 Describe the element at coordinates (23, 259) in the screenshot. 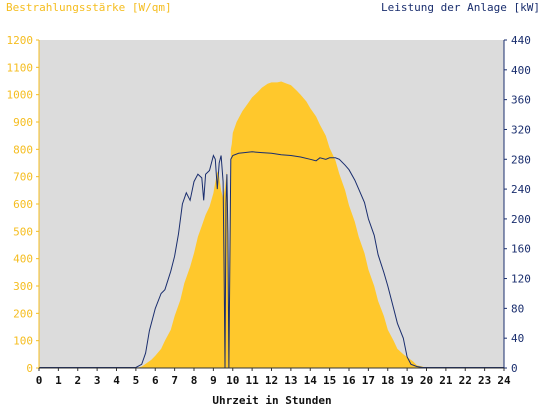

I see `y-left-tick-label: 400` at that location.